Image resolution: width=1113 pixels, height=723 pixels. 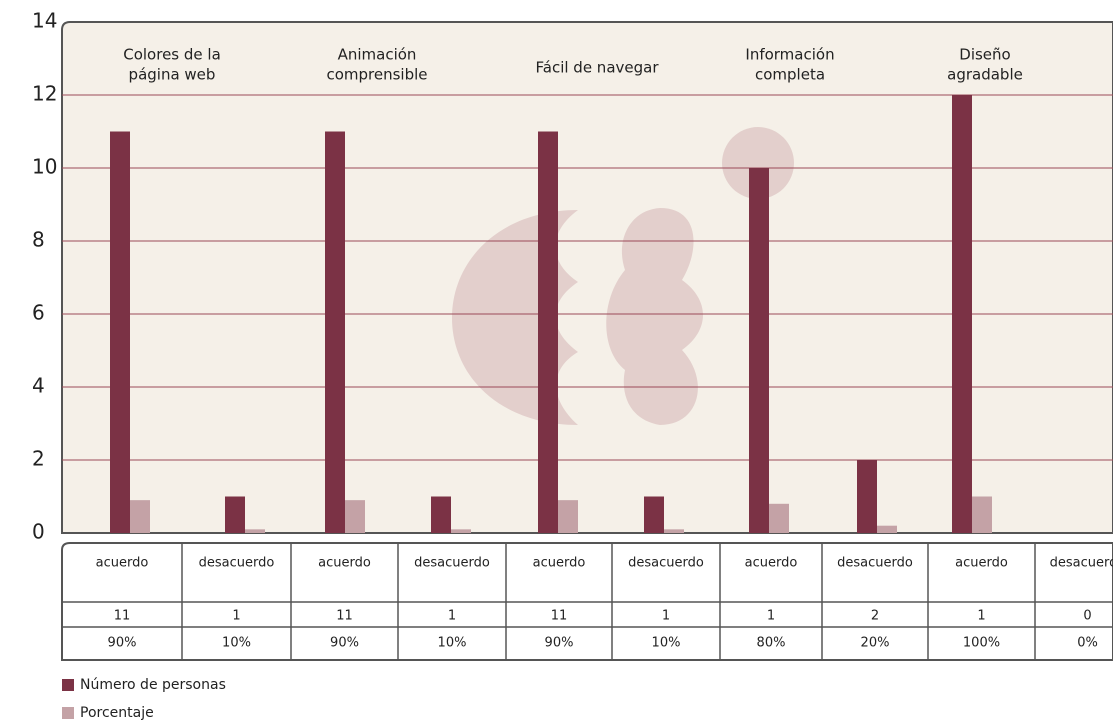 I want to click on y-tick-label: 2, so click(x=38, y=459).